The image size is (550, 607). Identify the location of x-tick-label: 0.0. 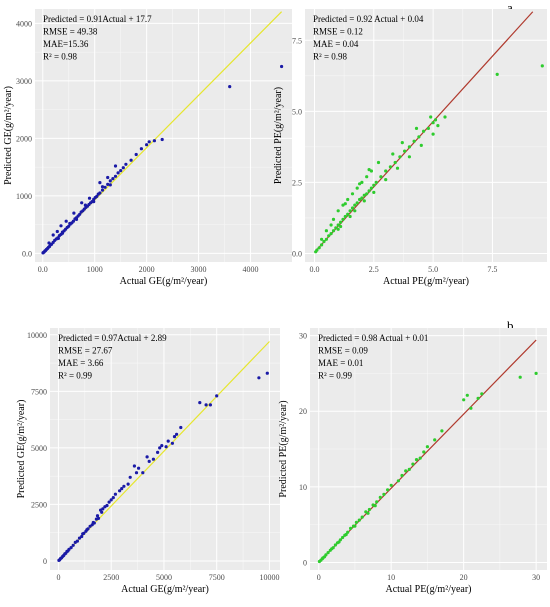
(314, 269).